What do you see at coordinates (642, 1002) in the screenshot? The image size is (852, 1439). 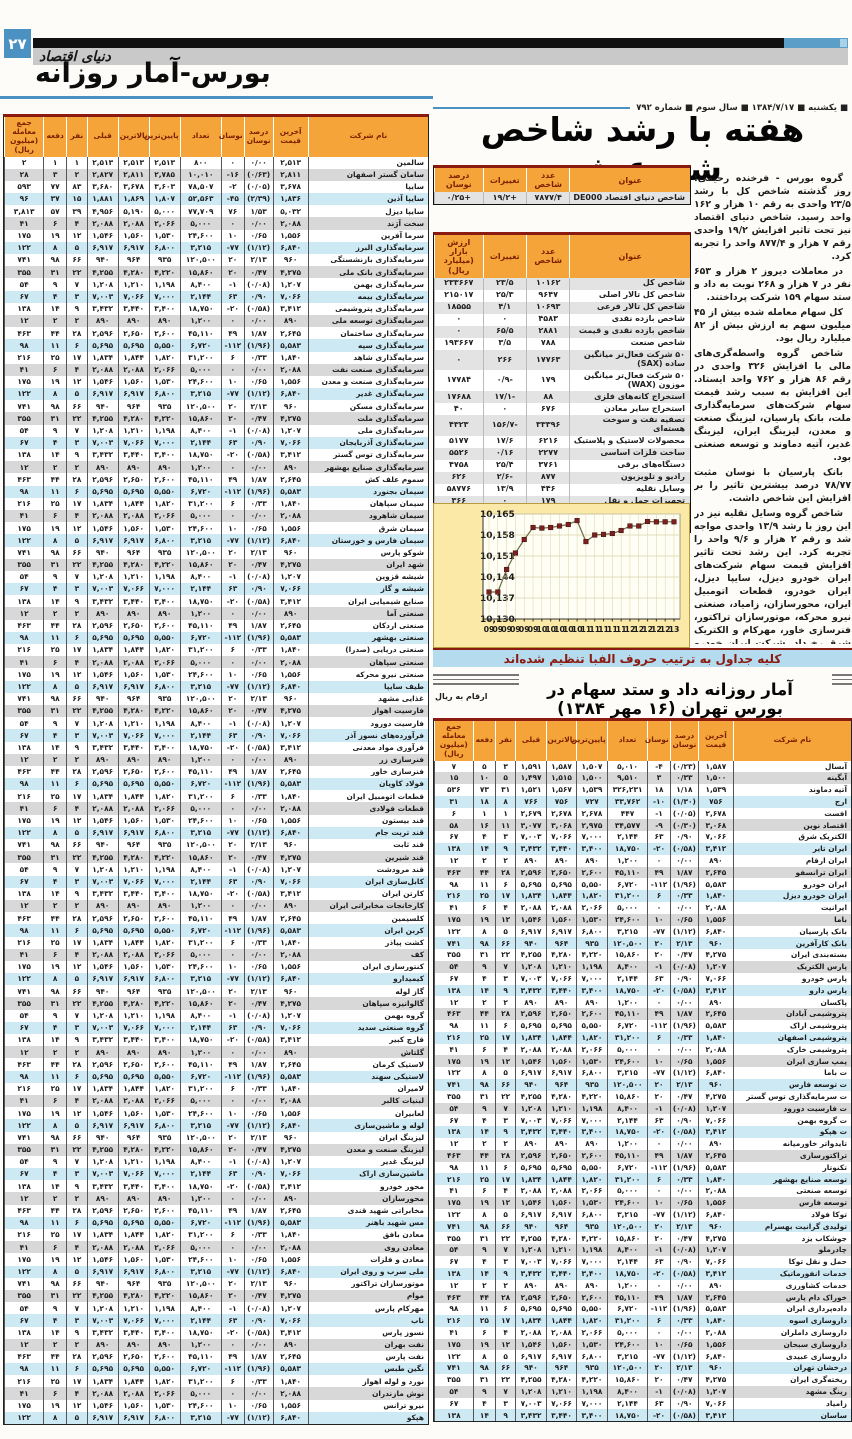 I see `stock-row: پاکسان ۸۹۰ ۰/۰۰ ۰ ۱,۲۰۰ ۸۹۰ ۸۹۰ ۸۹۰ ۲ ۲ ۱۲` at bounding box center [642, 1002].